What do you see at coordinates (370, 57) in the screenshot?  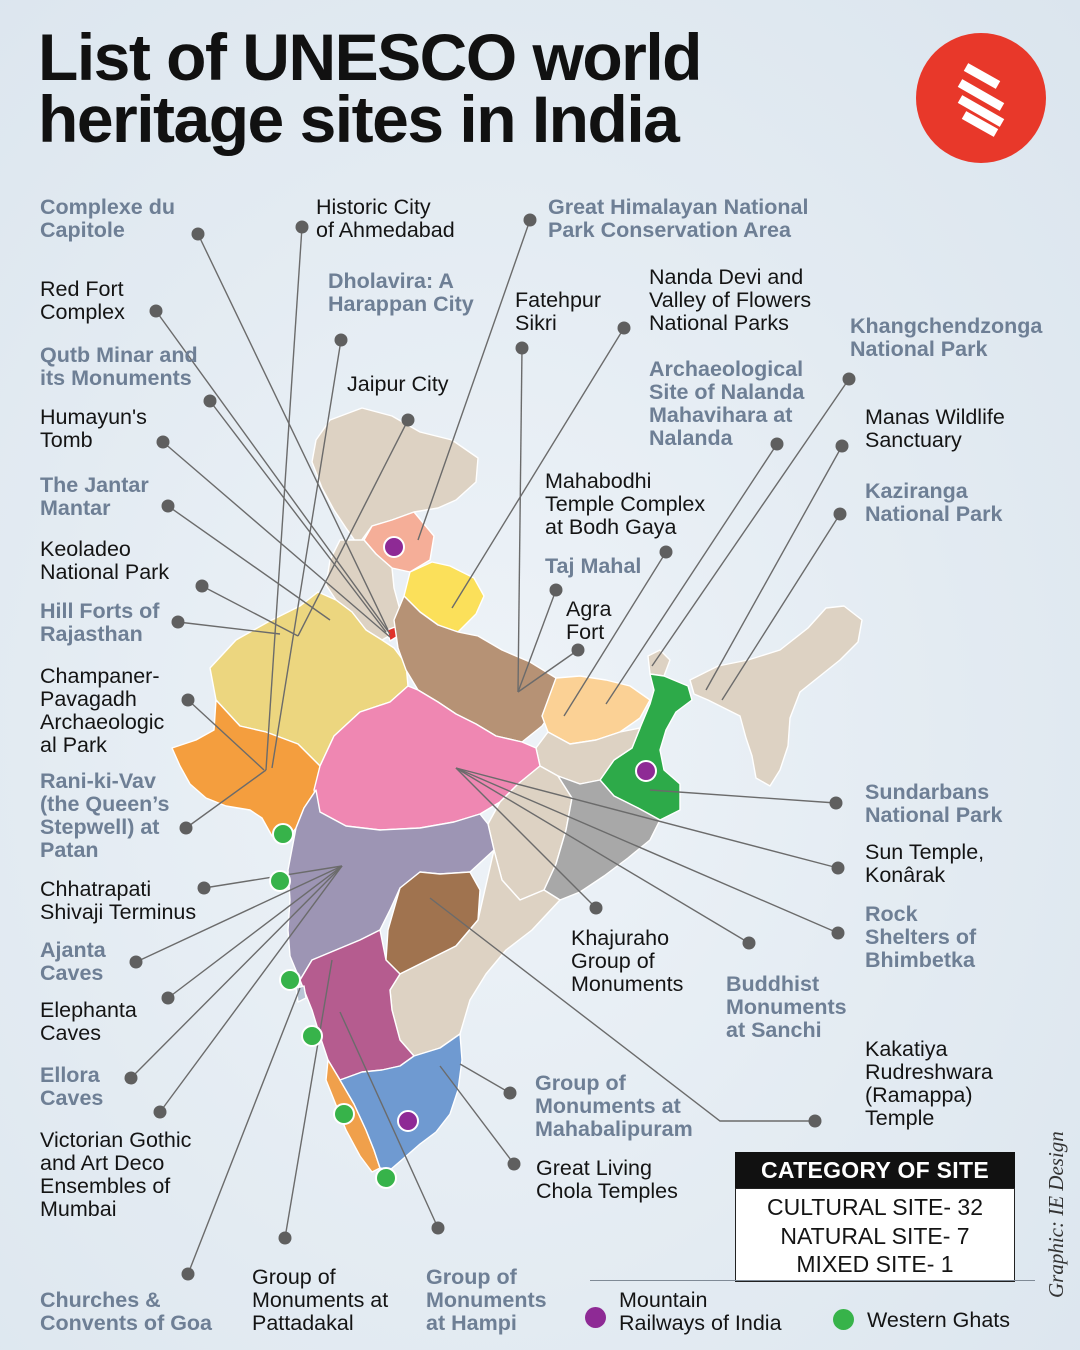 I see `title-line-1: List of UNESCO world` at bounding box center [370, 57].